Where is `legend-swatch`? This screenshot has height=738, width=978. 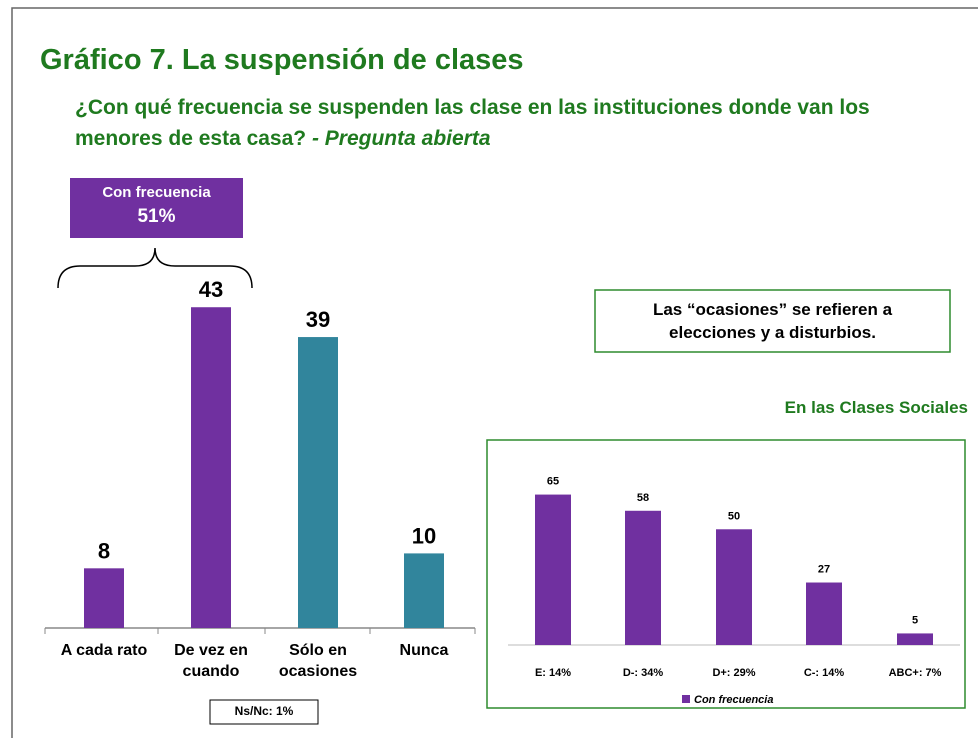 legend-swatch is located at coordinates (686, 699).